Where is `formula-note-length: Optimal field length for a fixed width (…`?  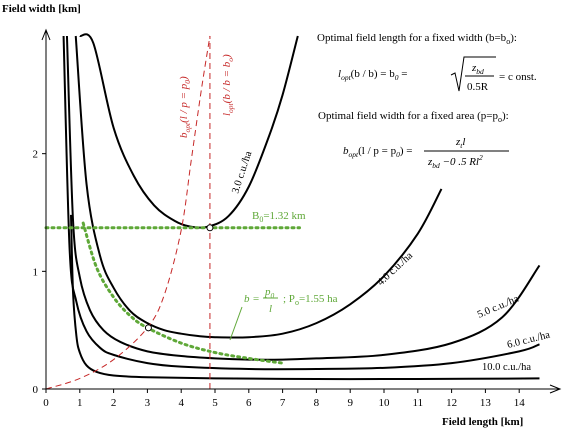
formula-note-length: Optimal field length for a fixed width (… is located at coordinates (417, 39).